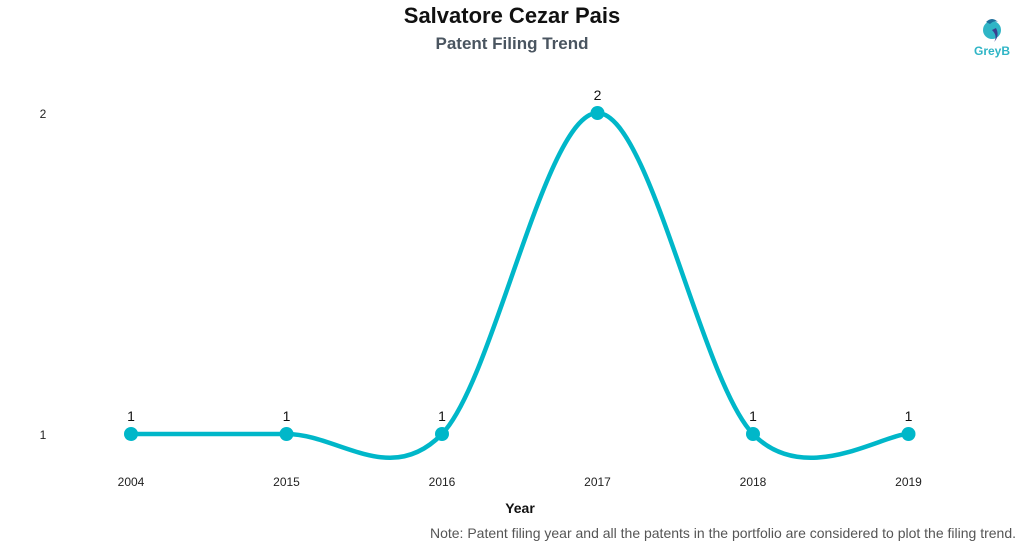  What do you see at coordinates (908, 482) in the screenshot?
I see `x-tick-label: 2019` at bounding box center [908, 482].